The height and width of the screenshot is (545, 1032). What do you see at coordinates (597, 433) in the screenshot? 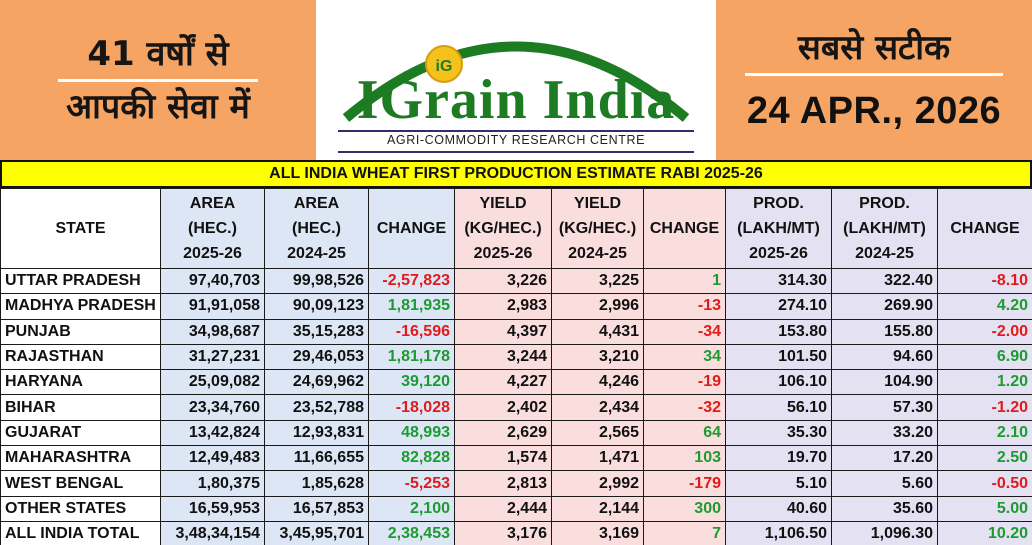
I see `yield-2024: 2,565` at bounding box center [597, 433].